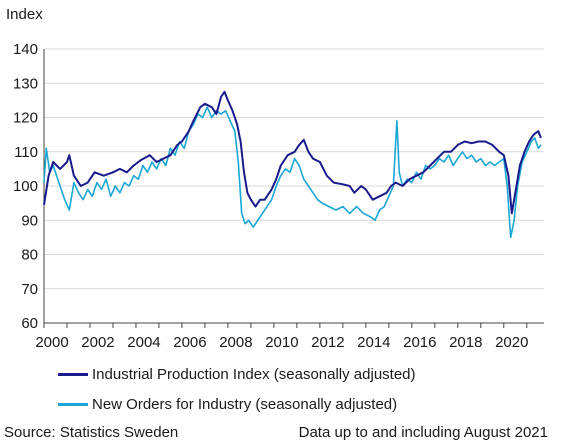 Image resolution: width=568 pixels, height=445 pixels. What do you see at coordinates (29, 220) in the screenshot?
I see `y-tick-label-90: 90` at bounding box center [29, 220].